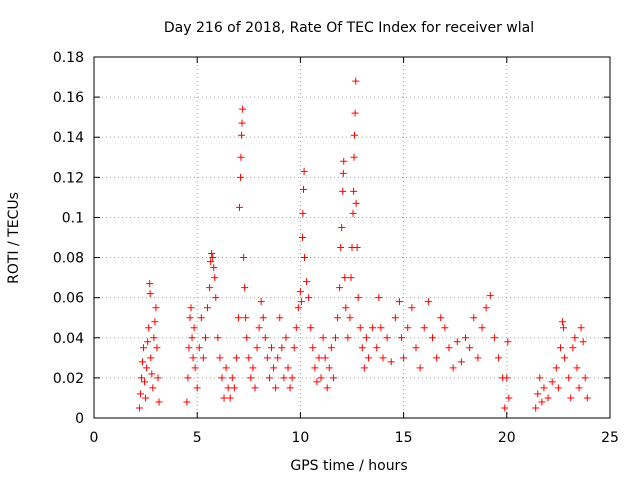 Image resolution: width=640 pixels, height=480 pixels. What do you see at coordinates (68, 178) in the screenshot?
I see `y-tick-label: 0.12` at bounding box center [68, 178].